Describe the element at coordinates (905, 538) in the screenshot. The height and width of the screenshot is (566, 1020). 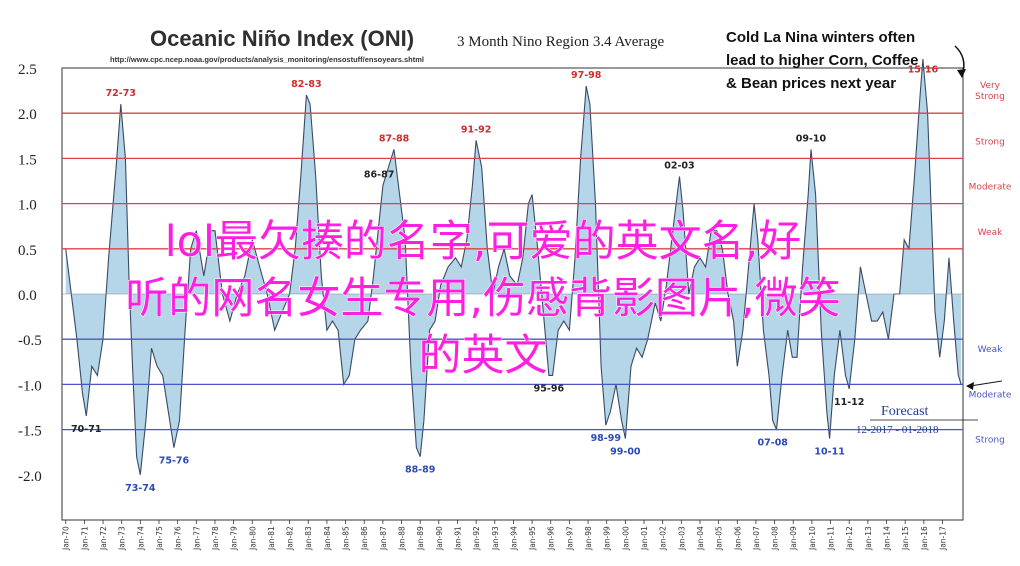
I see `x-tick-label: Jan-15` at that location.